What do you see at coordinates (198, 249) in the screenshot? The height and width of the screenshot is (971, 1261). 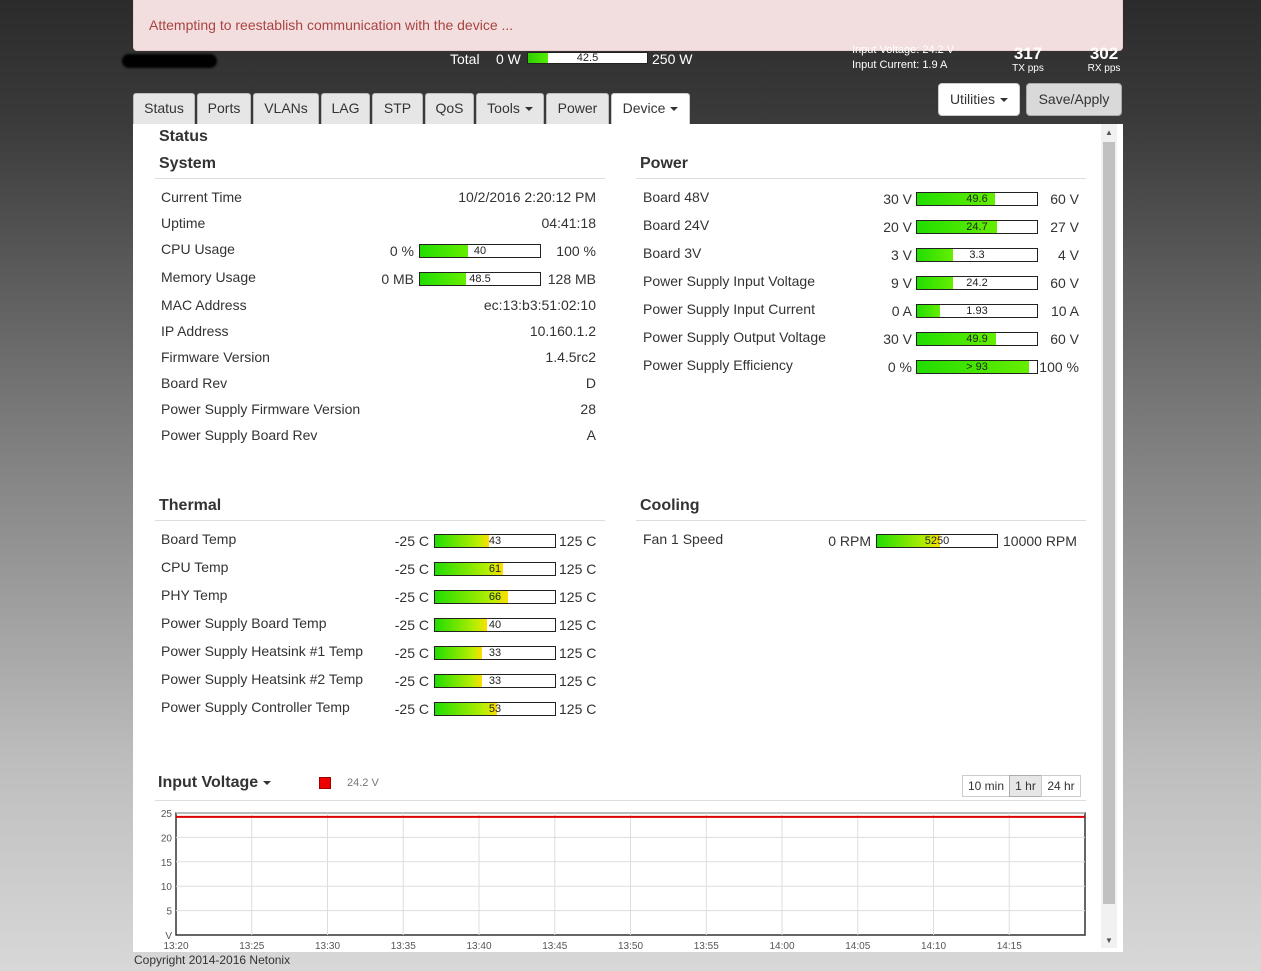 I see `system-label-cpu: CPU Usage` at bounding box center [198, 249].